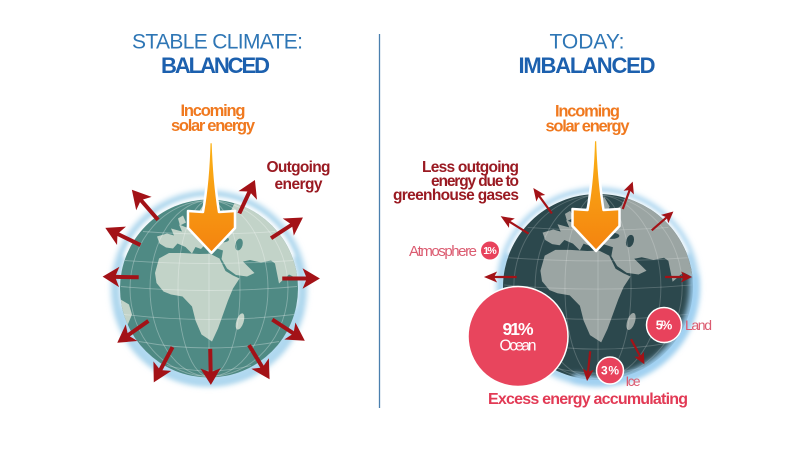 This screenshot has width=800, height=450. I want to click on svg-text: BALANCED, so click(215, 65).